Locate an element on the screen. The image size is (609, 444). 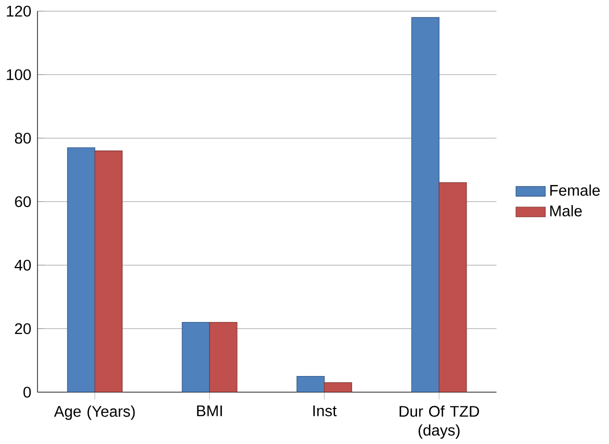
y-tick-label: 40 is located at coordinates (22, 264).